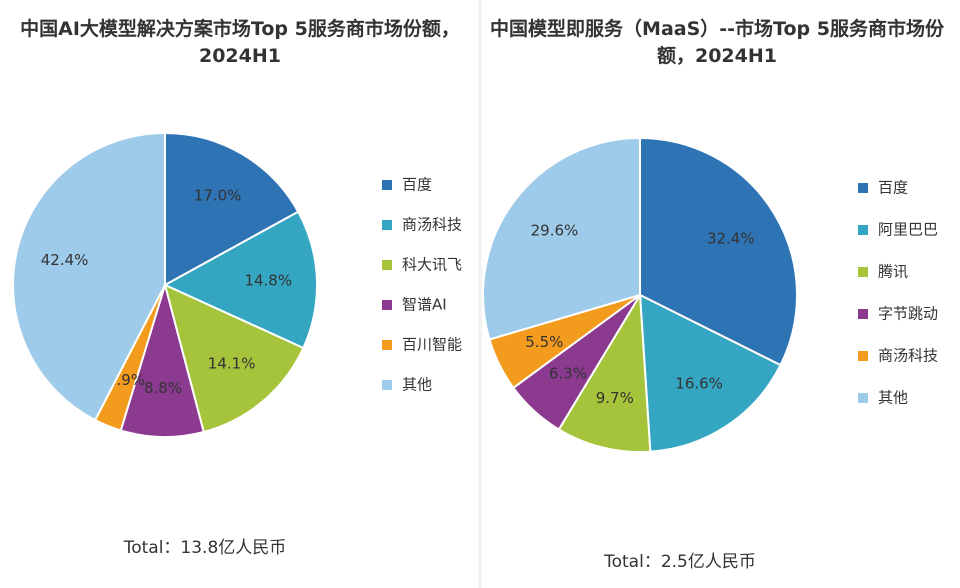 The image size is (960, 588). I want to click on slice-label: 32.4%, so click(731, 238).